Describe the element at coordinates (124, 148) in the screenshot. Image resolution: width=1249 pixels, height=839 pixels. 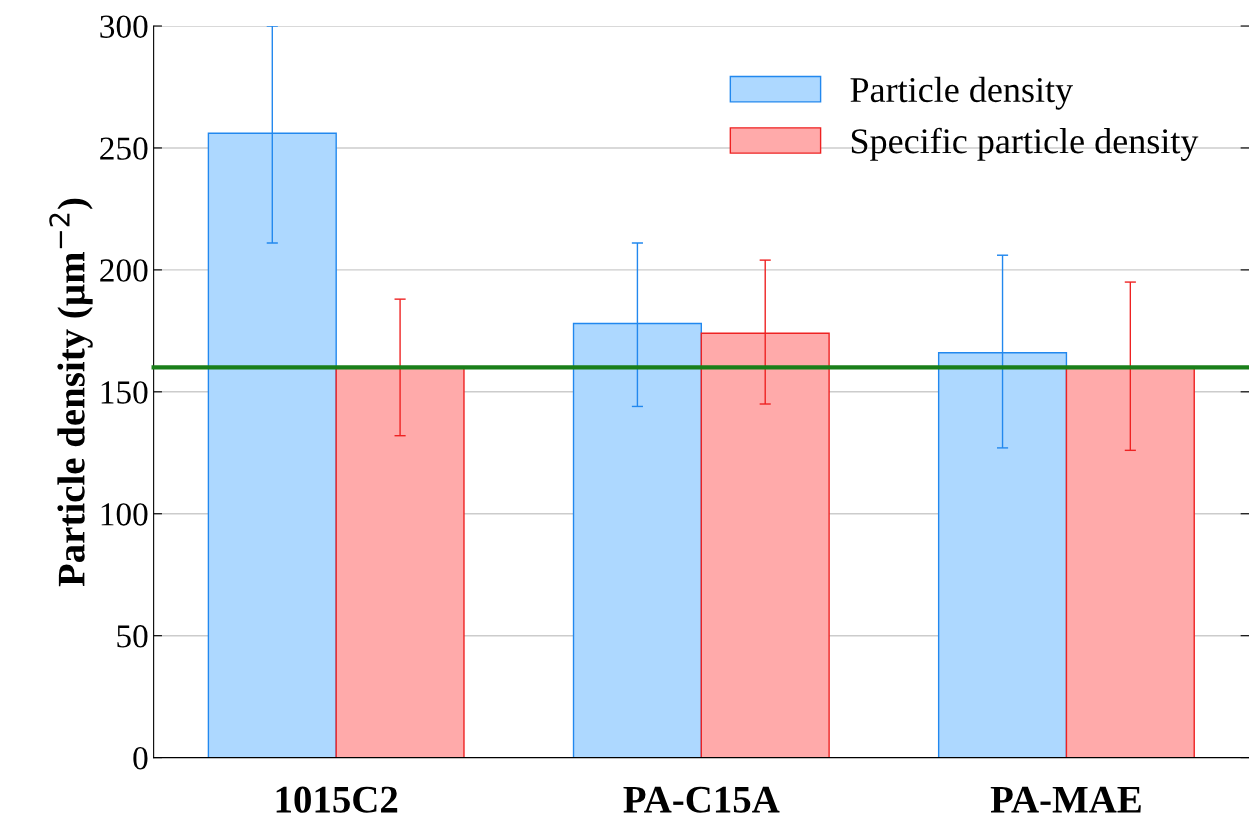
I see `y-tick-label: 250` at that location.